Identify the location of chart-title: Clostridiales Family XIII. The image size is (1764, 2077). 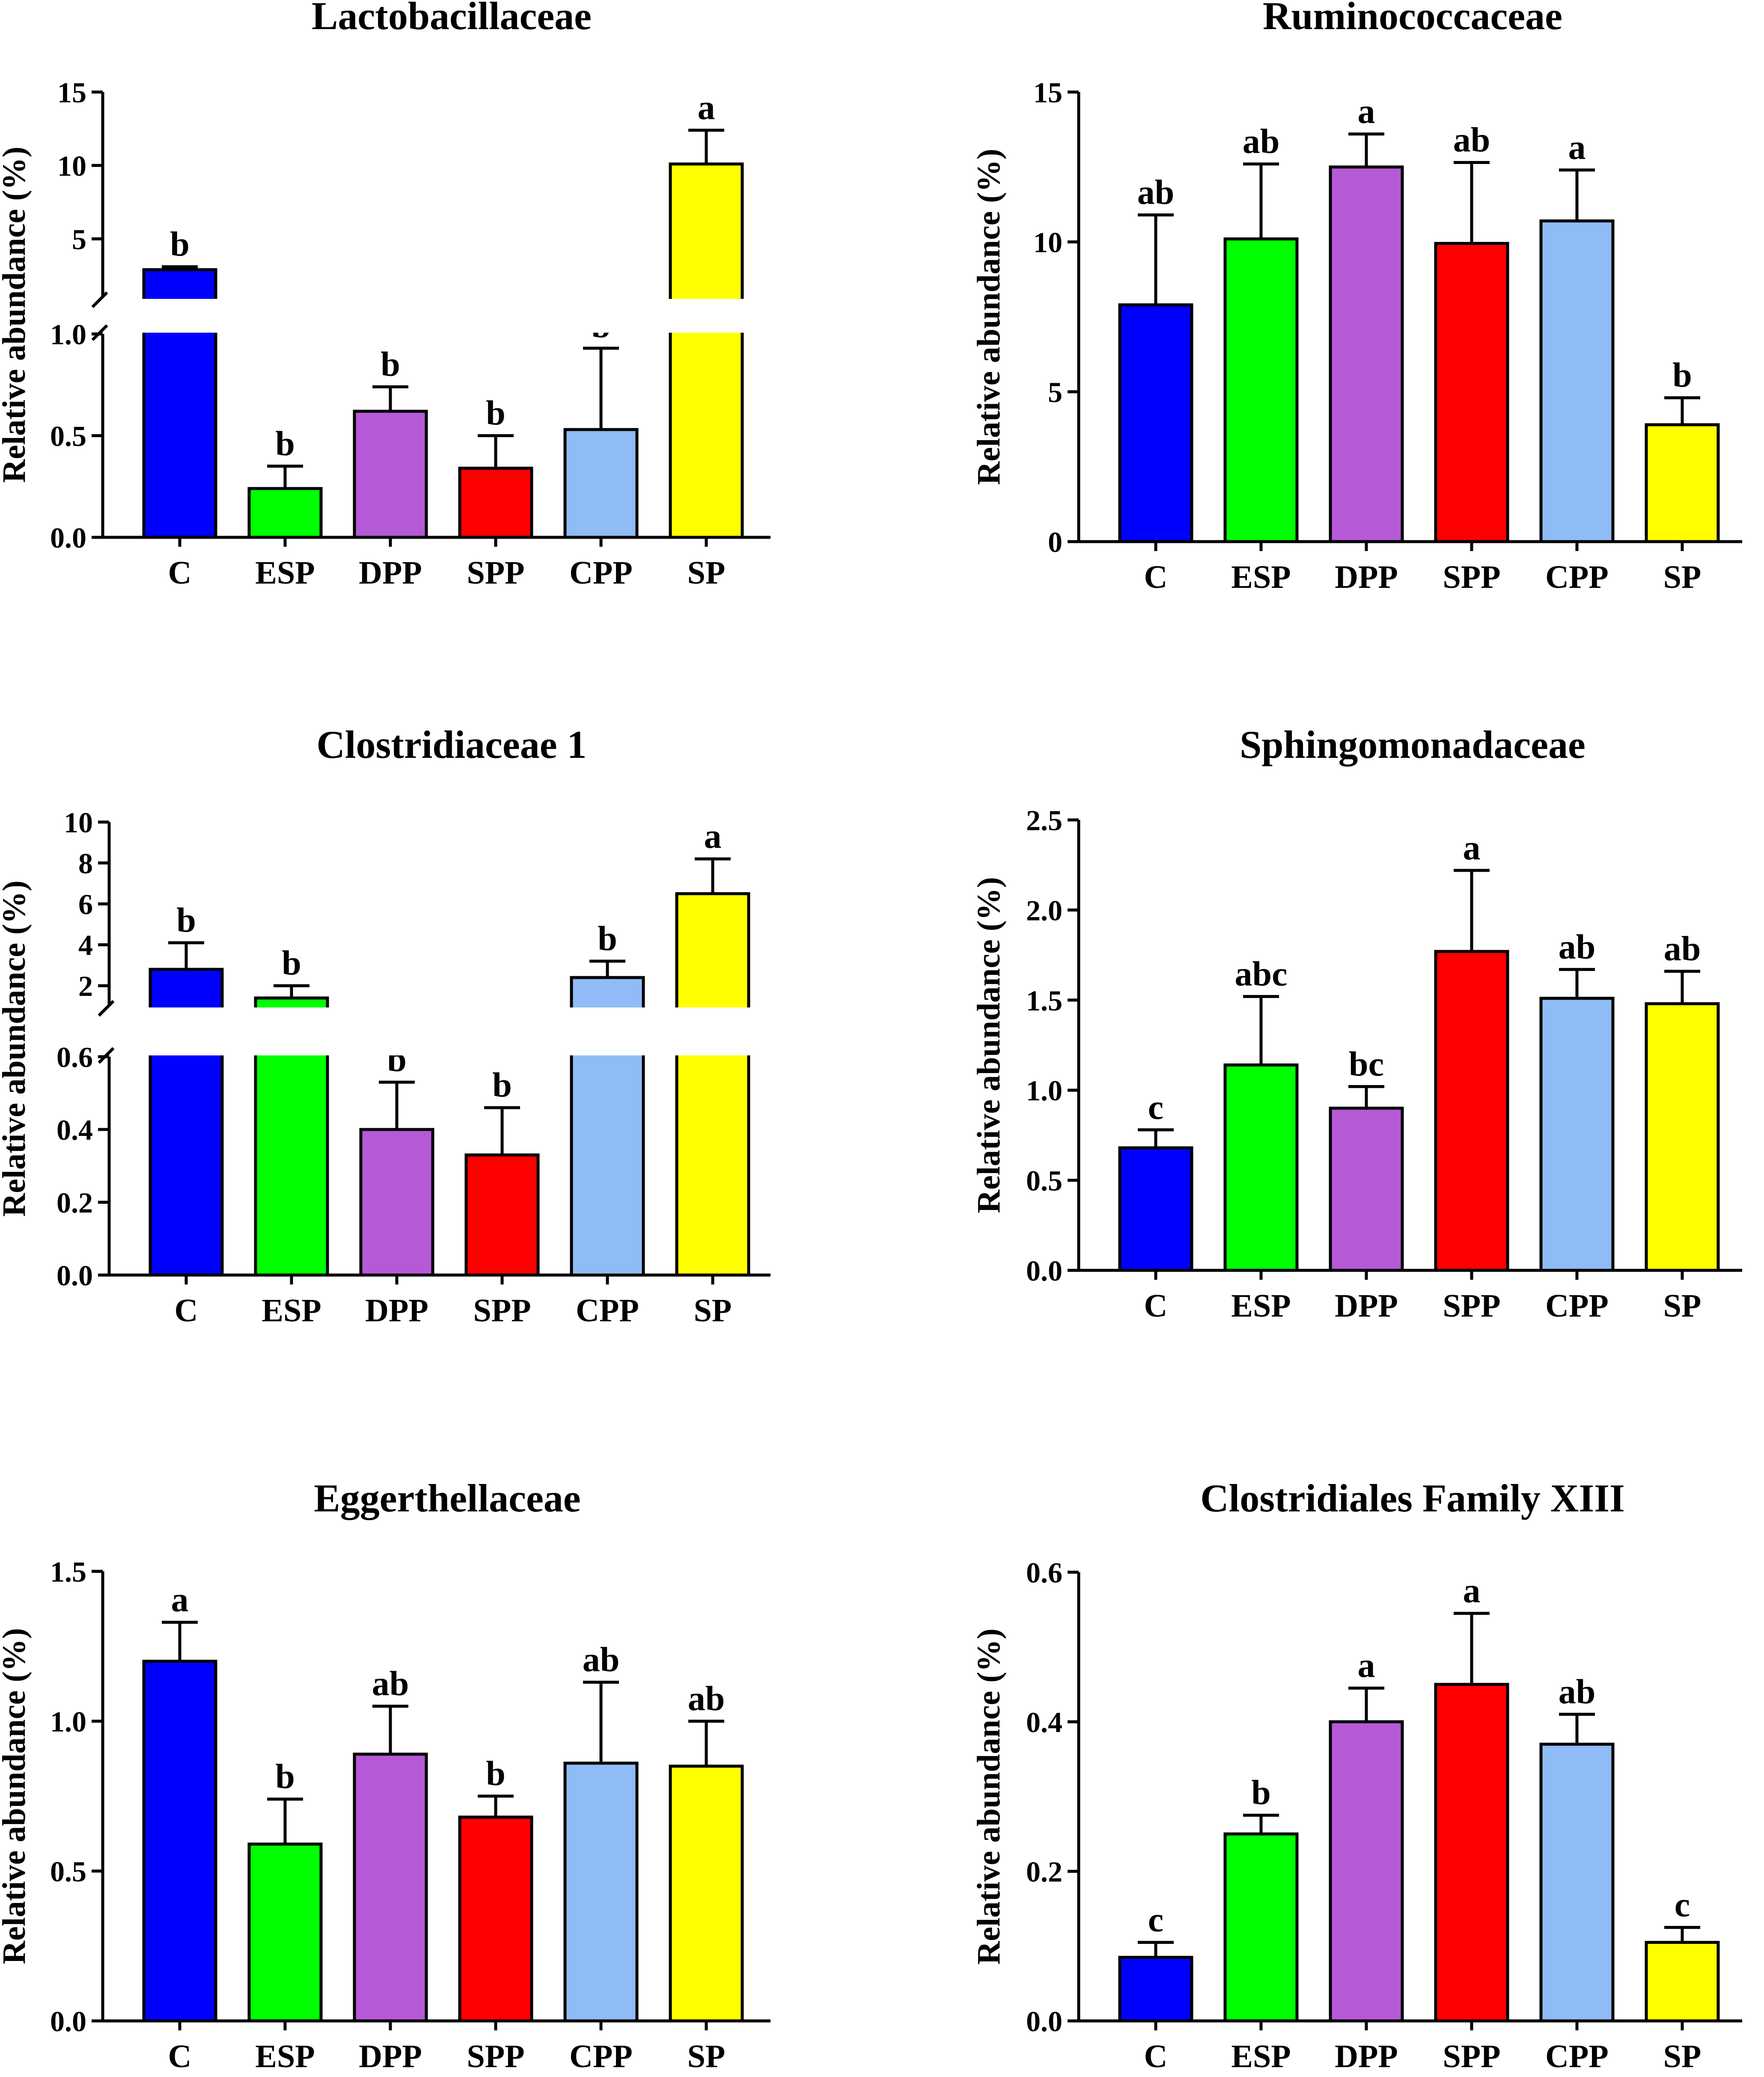
(1412, 1498).